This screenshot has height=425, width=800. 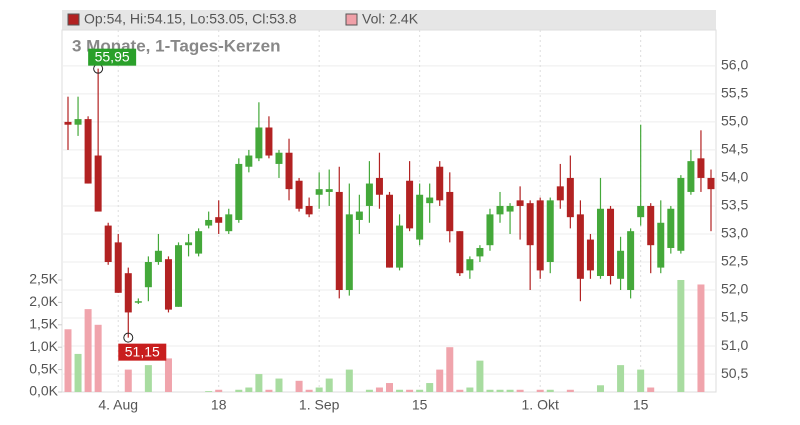 What do you see at coordinates (319, 405) in the screenshot?
I see `x-tick-label: 1. Sep` at bounding box center [319, 405].